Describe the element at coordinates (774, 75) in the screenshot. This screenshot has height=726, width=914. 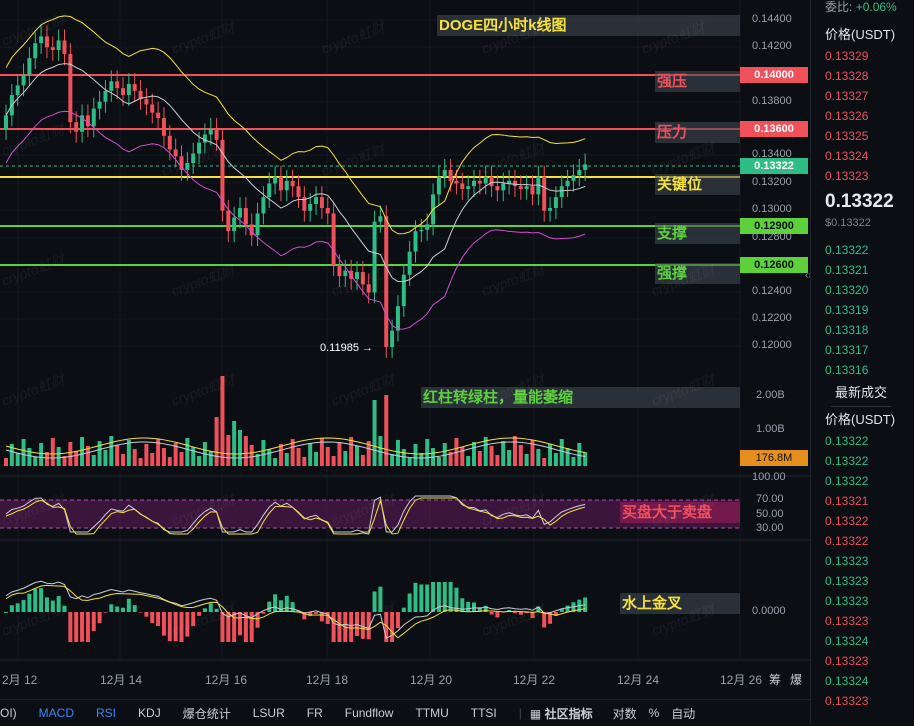
I see `strong-resistance-price-tag: 0.14000` at that location.